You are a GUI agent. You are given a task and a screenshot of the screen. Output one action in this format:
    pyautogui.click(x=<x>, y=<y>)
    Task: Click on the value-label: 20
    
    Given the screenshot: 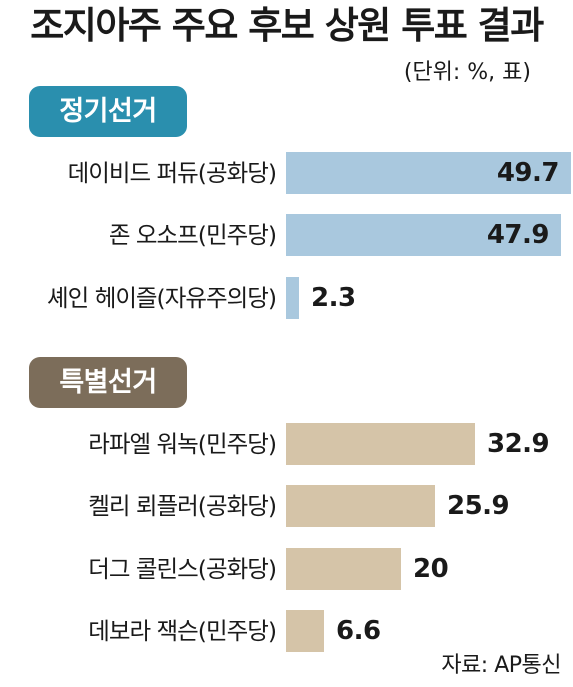 What is the action you would take?
    pyautogui.click(x=431, y=569)
    